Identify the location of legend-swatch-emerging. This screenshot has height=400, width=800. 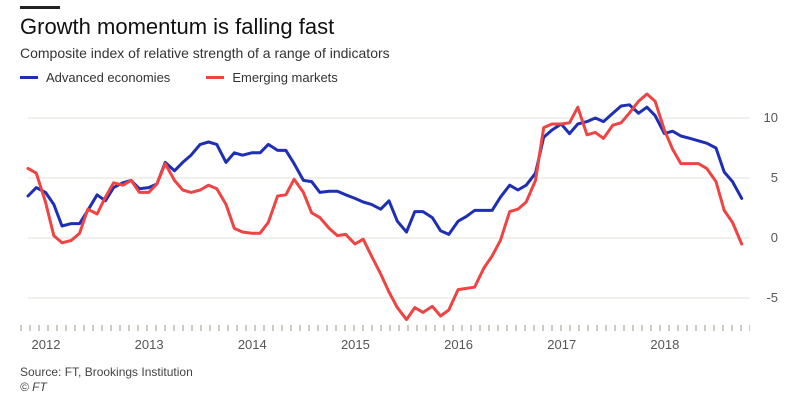
(215, 77).